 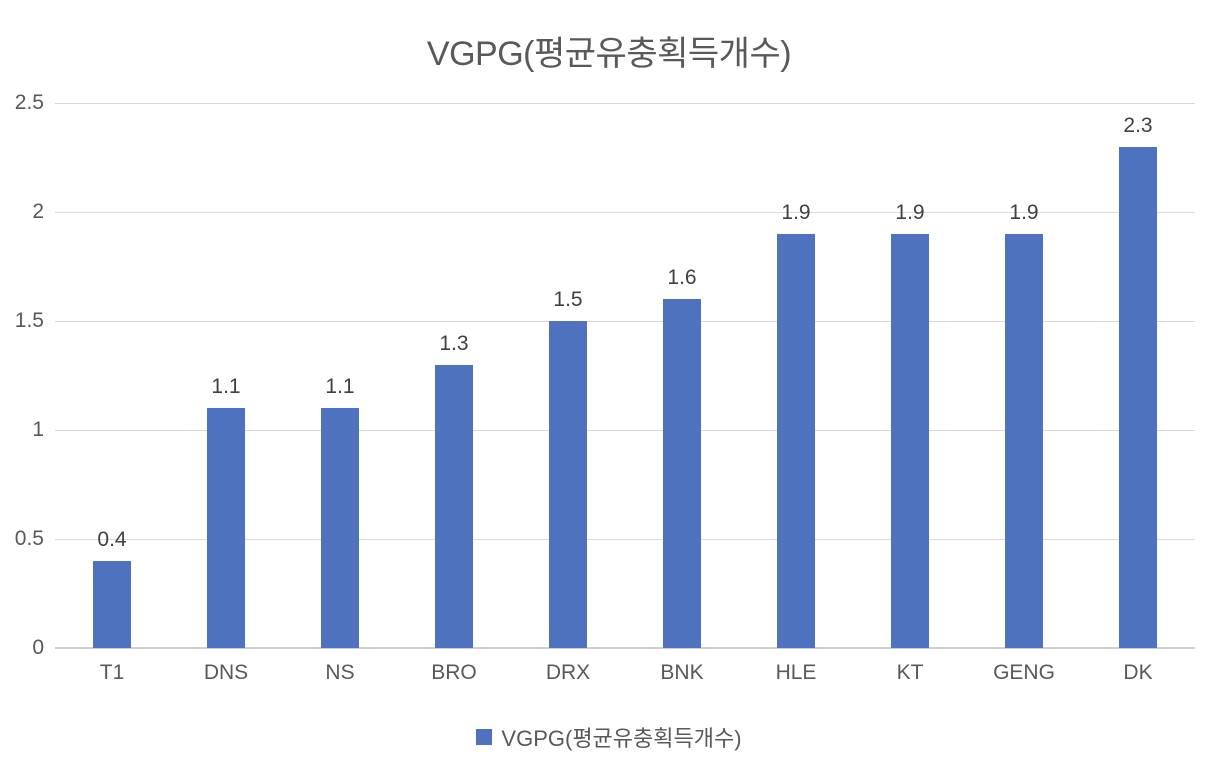 I want to click on x-axis-label-hle: HLE, so click(x=796, y=672).